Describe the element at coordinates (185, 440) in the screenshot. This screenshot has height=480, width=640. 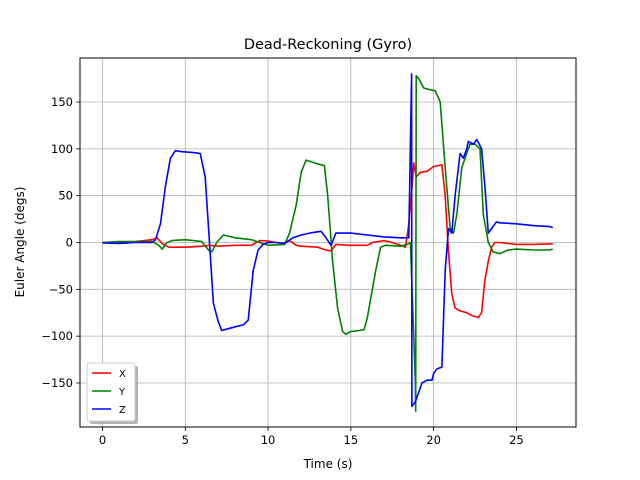
I see `x-tick-label: 5` at that location.